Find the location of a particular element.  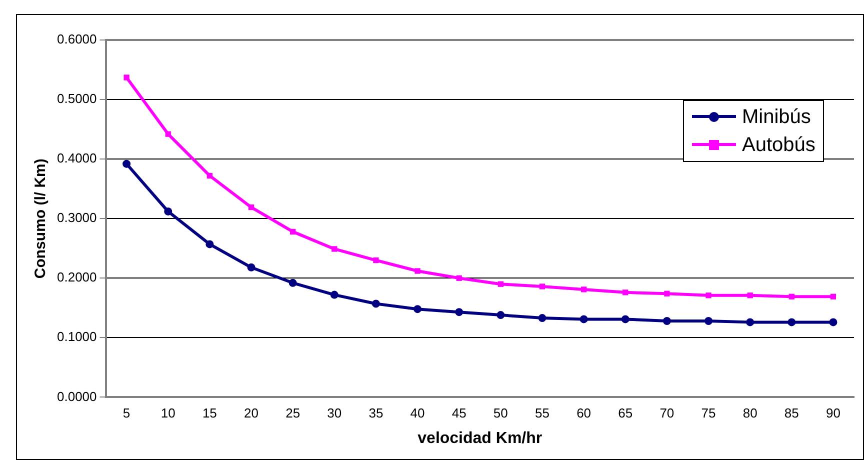

x-tick-label: 30 is located at coordinates (334, 413).